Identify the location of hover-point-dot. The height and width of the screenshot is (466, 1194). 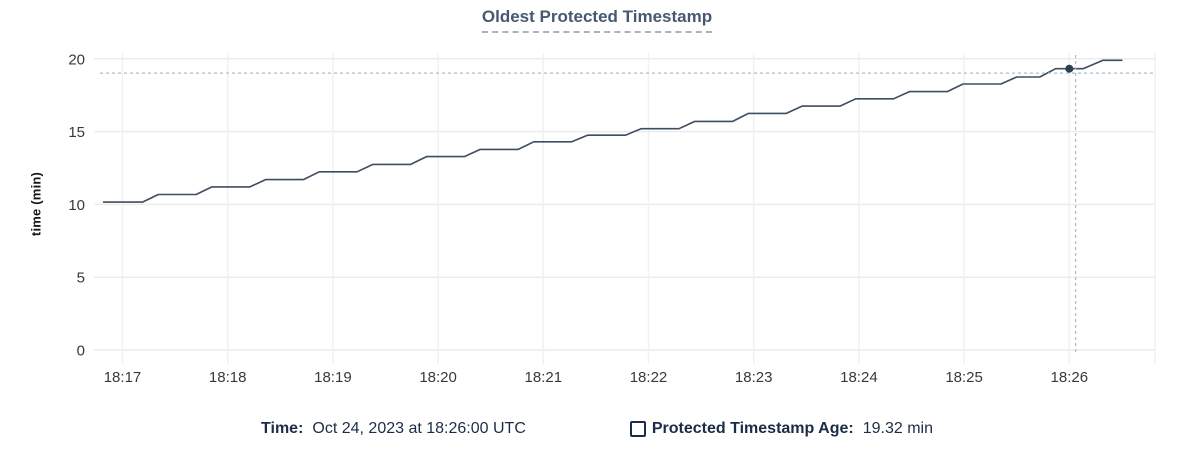
(1069, 68).